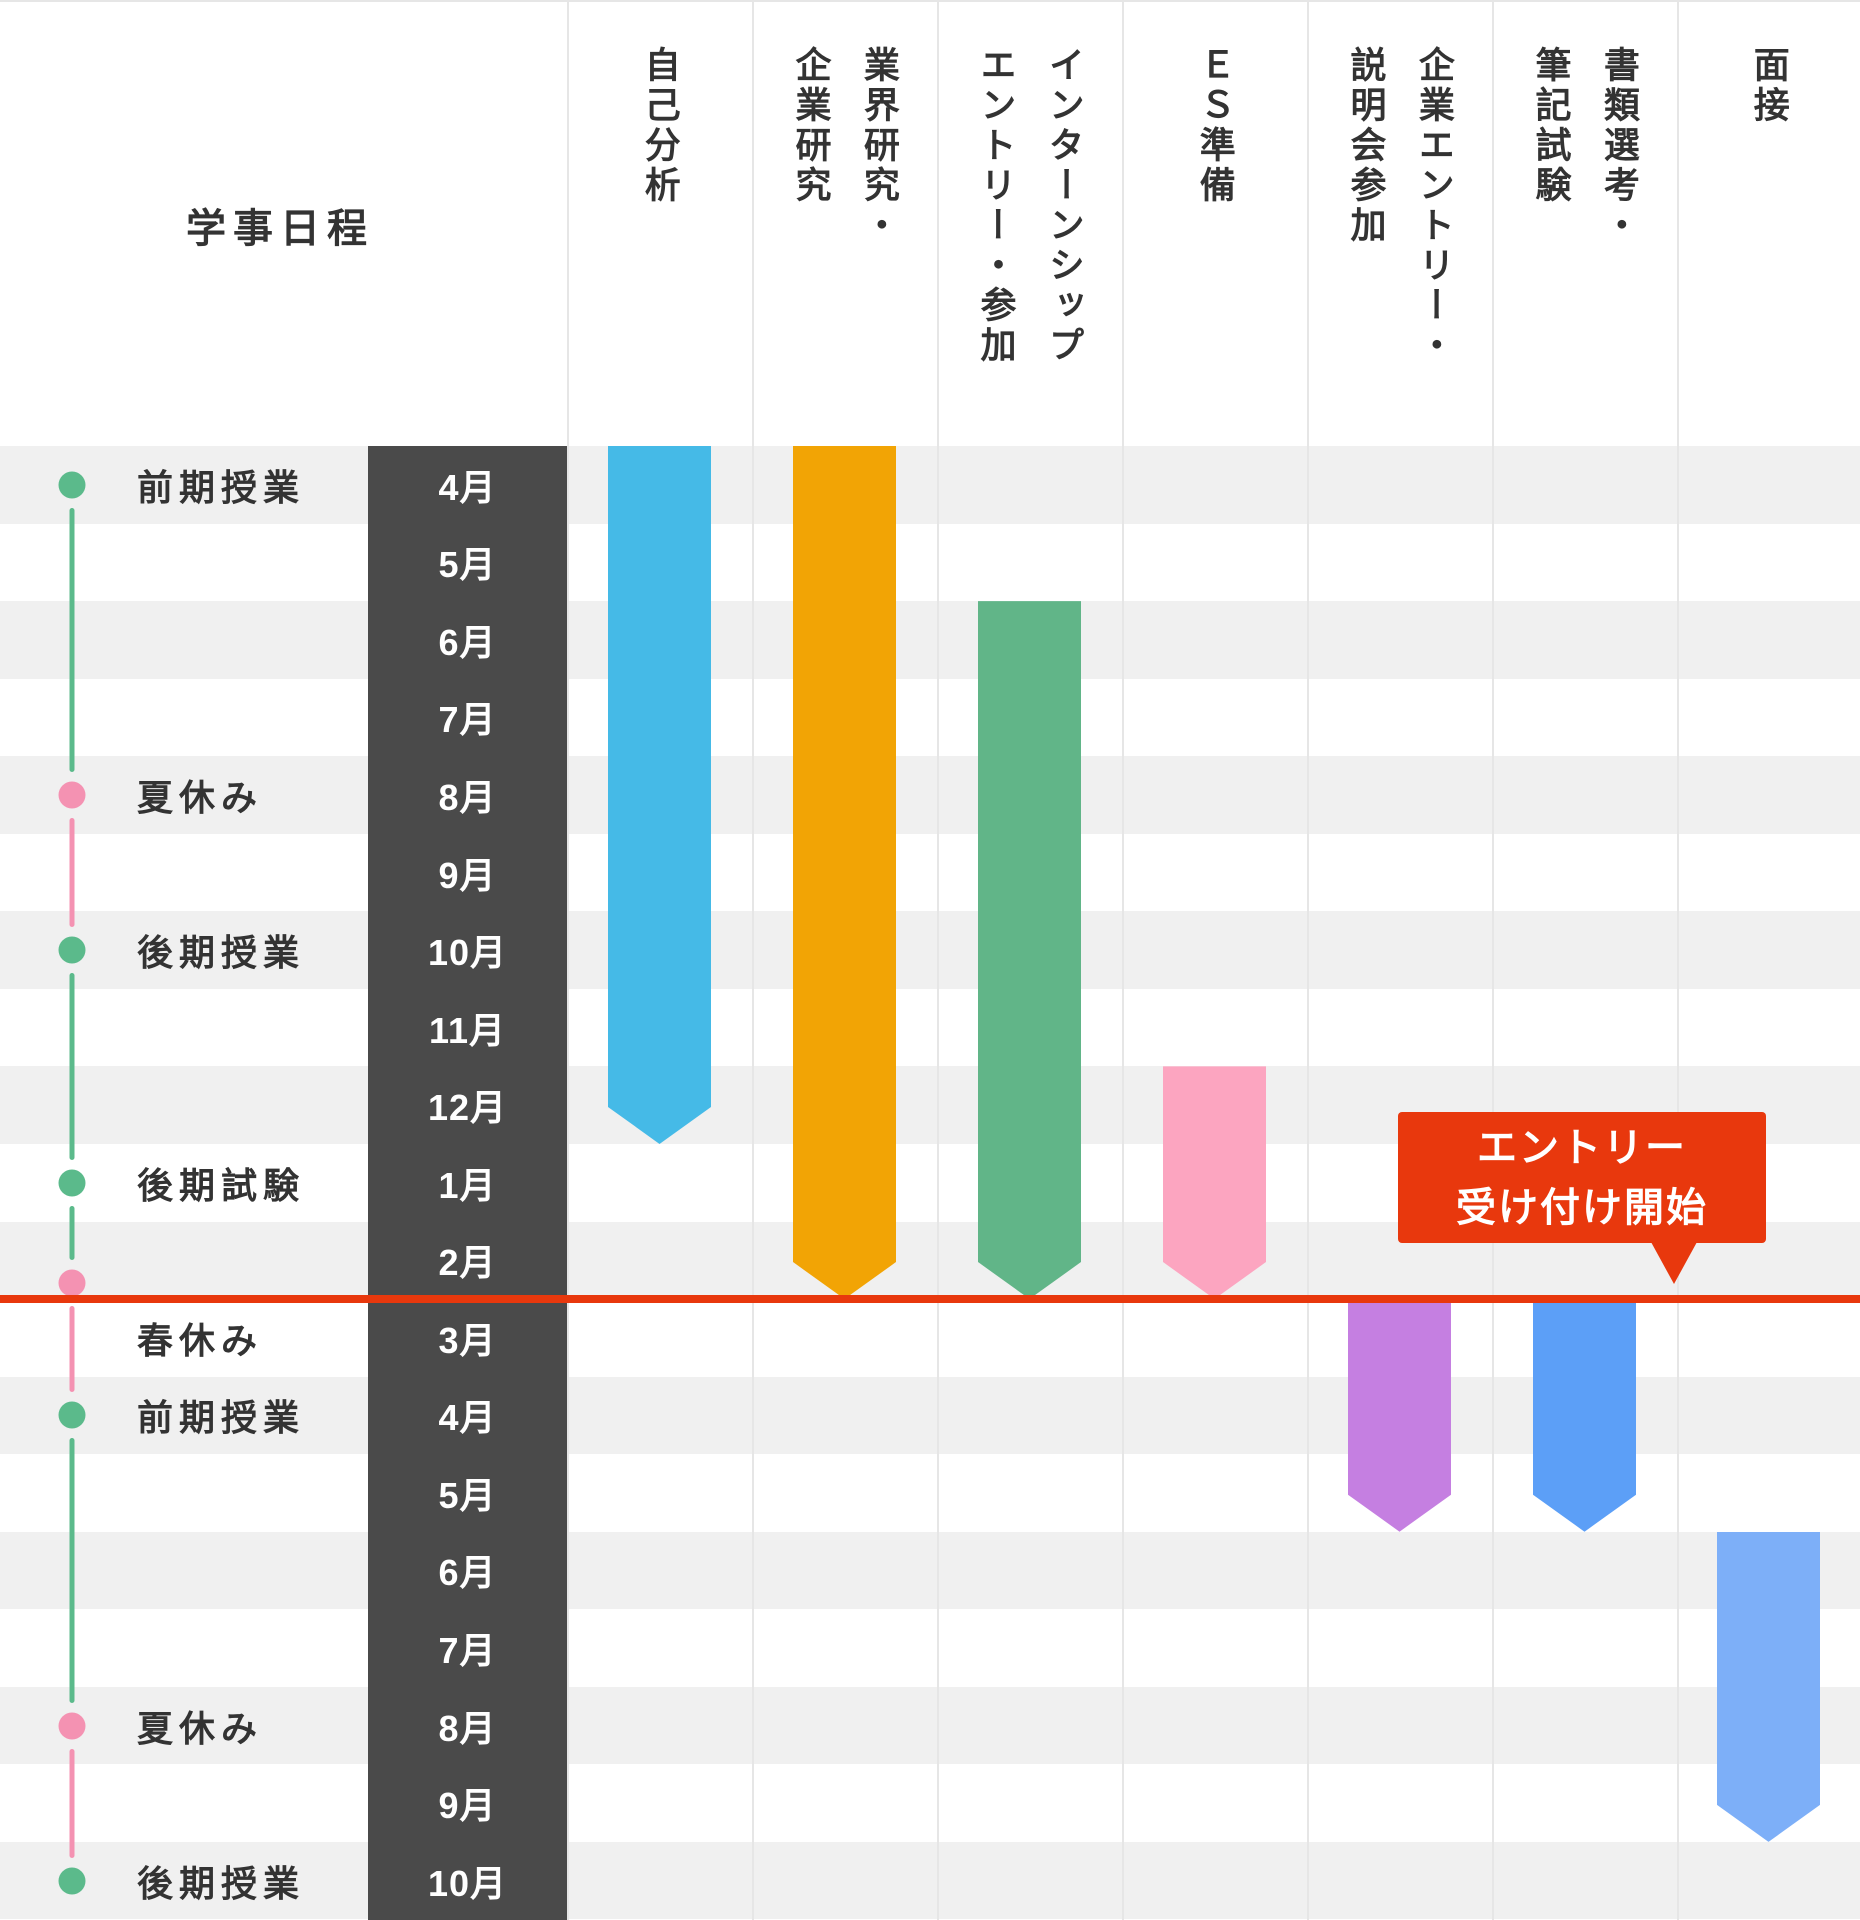  What do you see at coordinates (930, 1299) in the screenshot?
I see `entry-start-line` at bounding box center [930, 1299].